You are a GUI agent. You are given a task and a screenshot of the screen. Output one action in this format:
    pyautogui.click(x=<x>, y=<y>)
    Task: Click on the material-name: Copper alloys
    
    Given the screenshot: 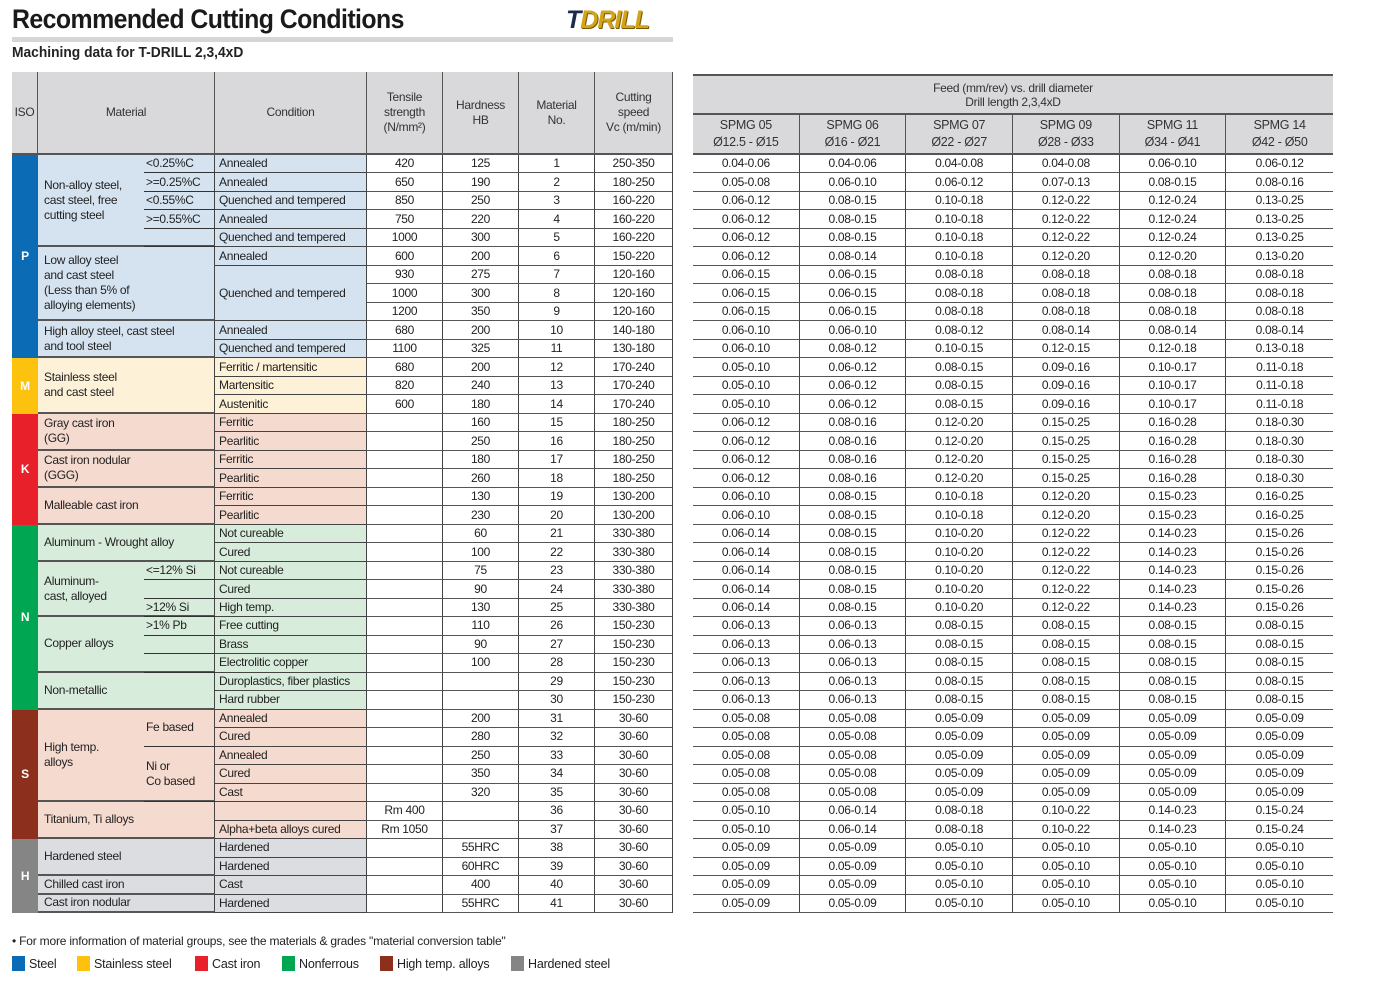 What is the action you would take?
    pyautogui.click(x=126, y=645)
    